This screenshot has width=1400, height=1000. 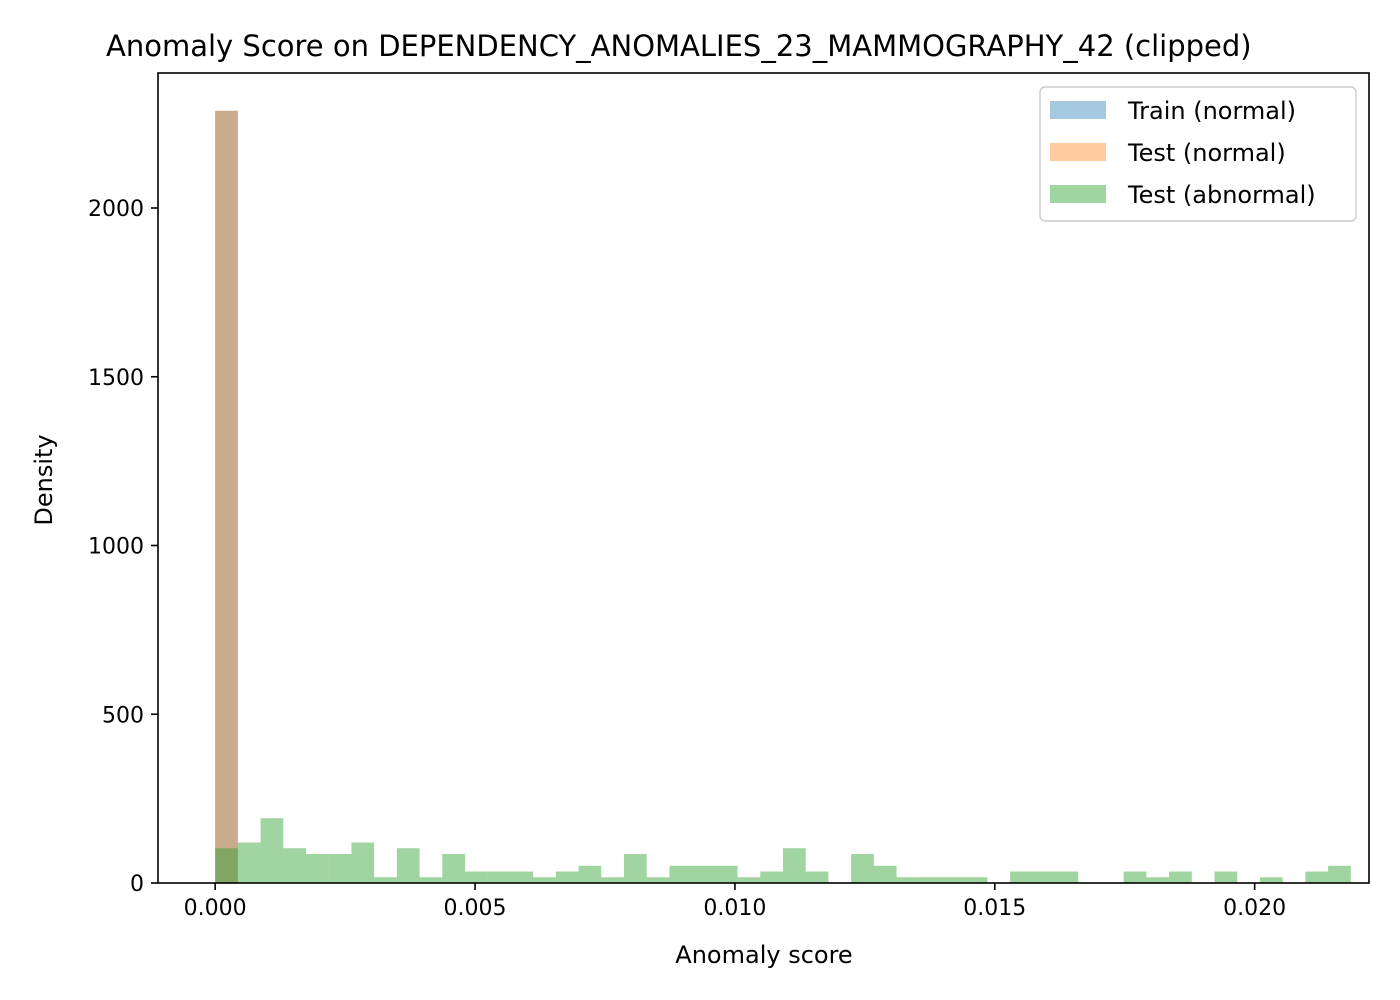 I want to click on legend-frame, so click(x=1198, y=154).